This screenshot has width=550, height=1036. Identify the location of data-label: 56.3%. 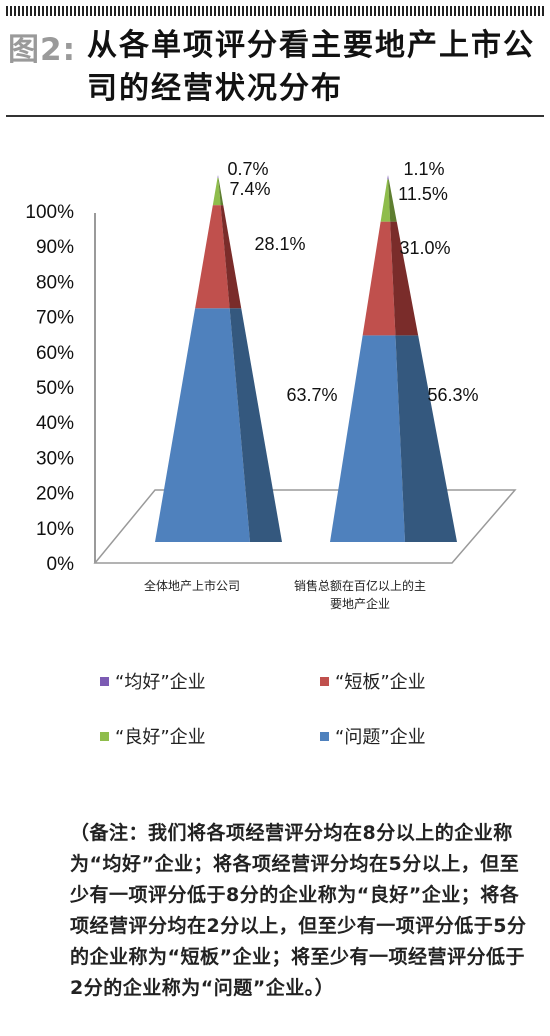
(452, 395).